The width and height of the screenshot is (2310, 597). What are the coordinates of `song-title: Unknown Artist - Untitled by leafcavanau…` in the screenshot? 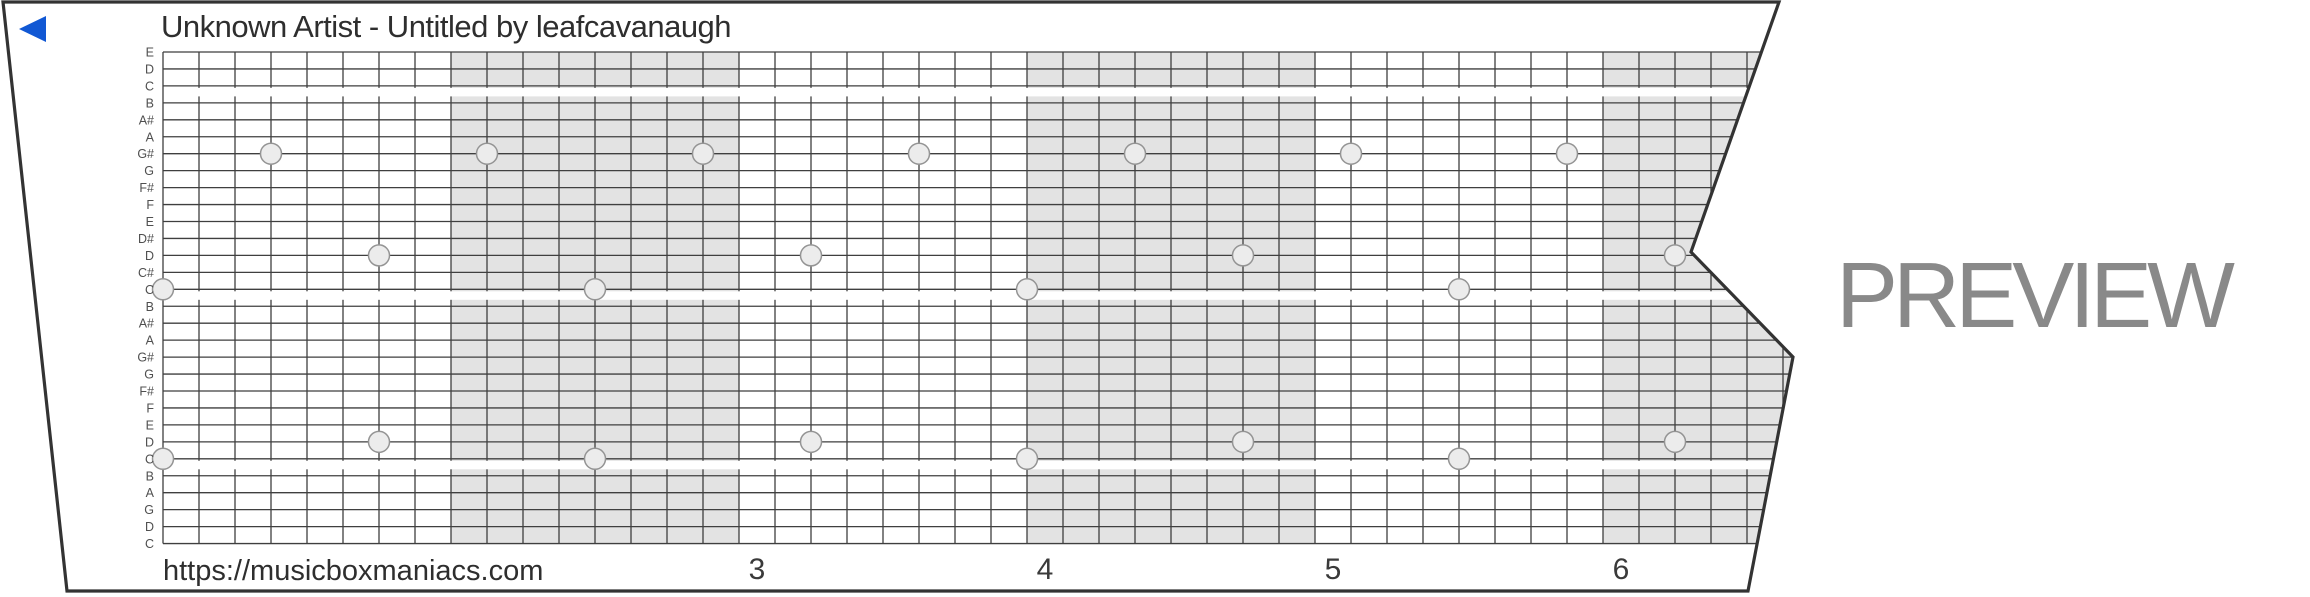 It's located at (446, 26).